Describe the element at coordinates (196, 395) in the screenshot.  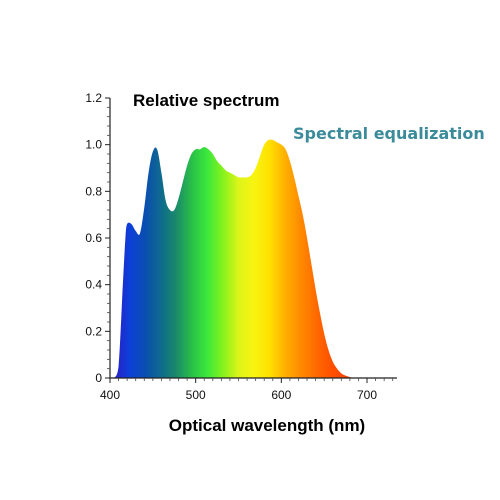
I see `x-tick-label: 500` at that location.